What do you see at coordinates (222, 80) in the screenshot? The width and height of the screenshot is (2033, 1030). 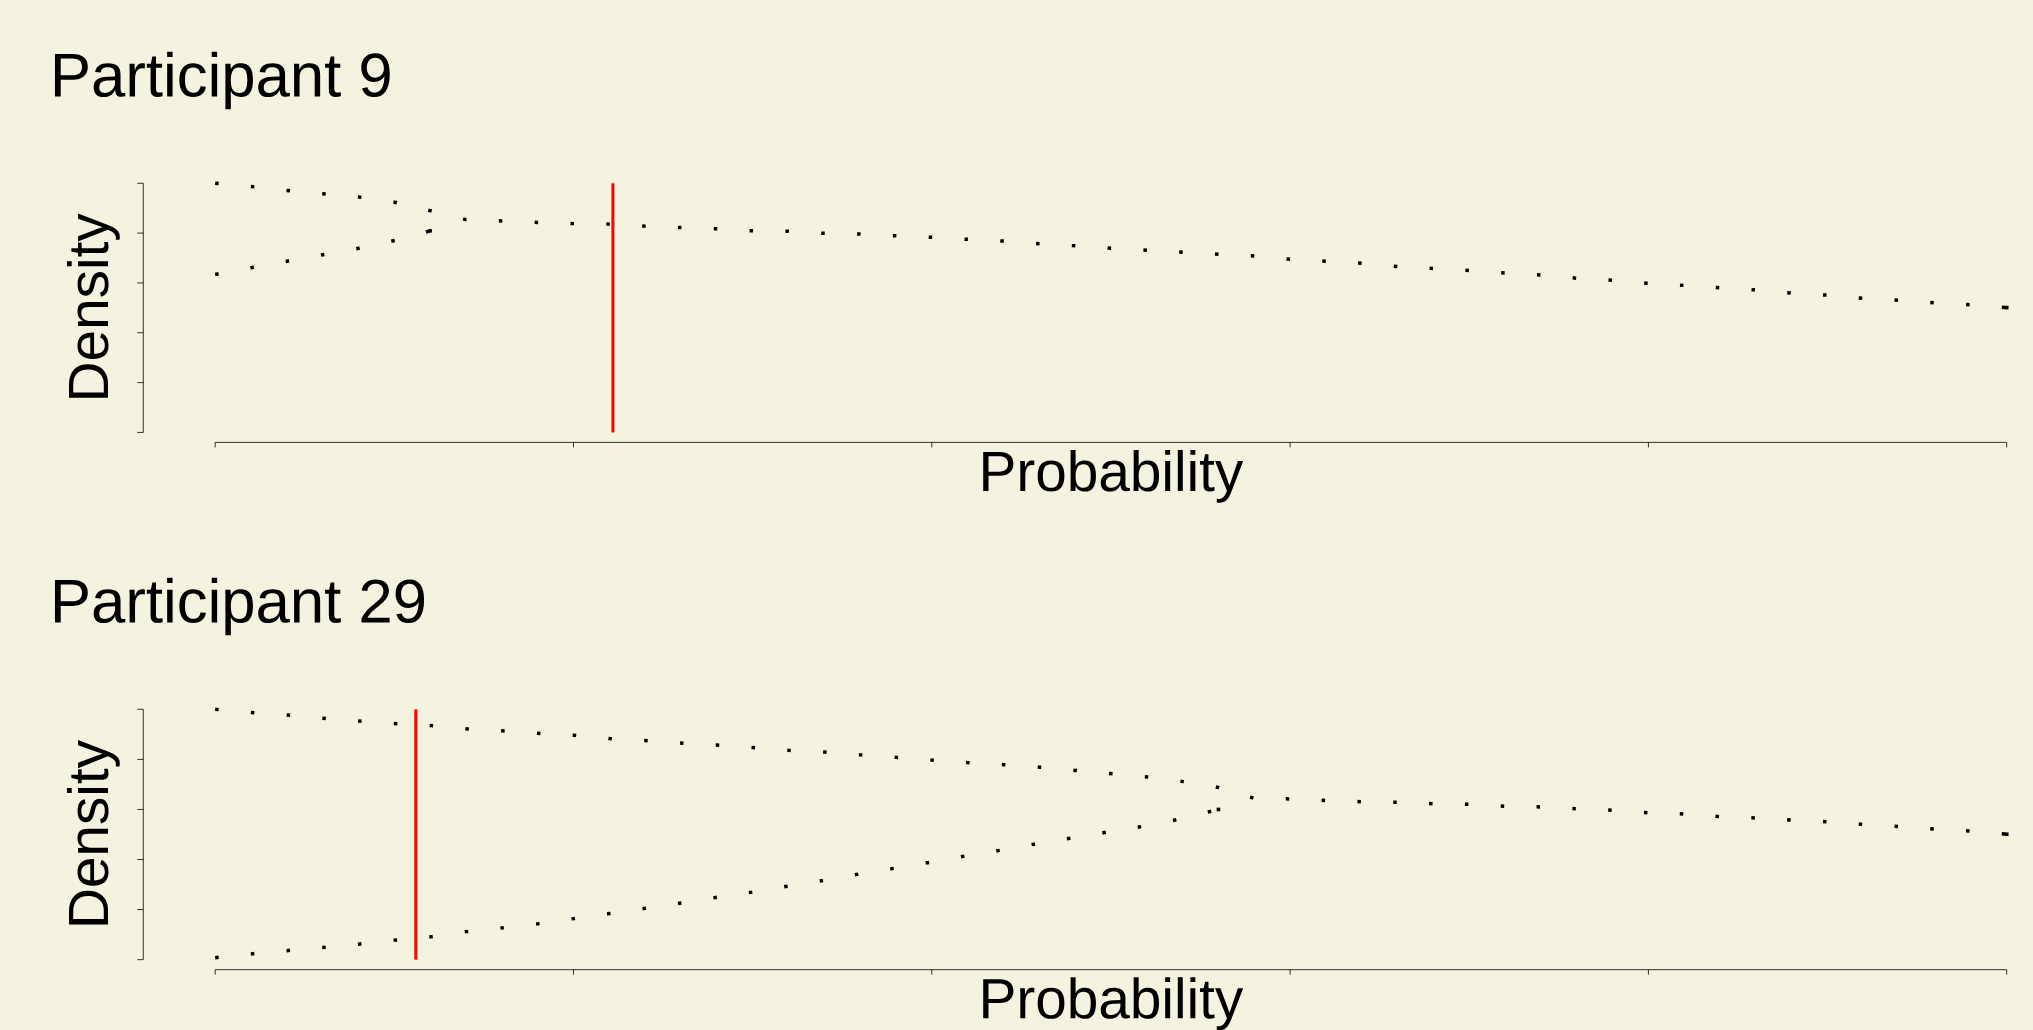 I see `chart-title: Participant 9` at bounding box center [222, 80].